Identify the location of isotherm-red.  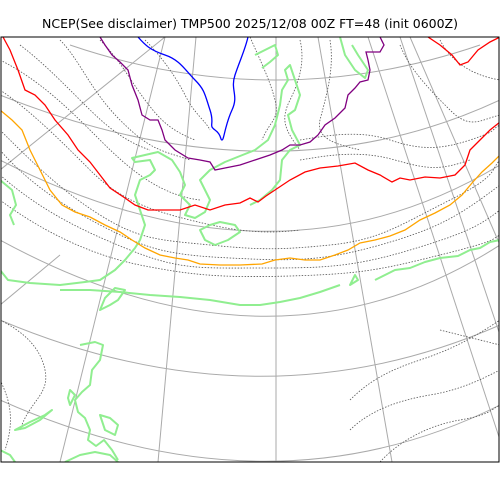
(463, 51).